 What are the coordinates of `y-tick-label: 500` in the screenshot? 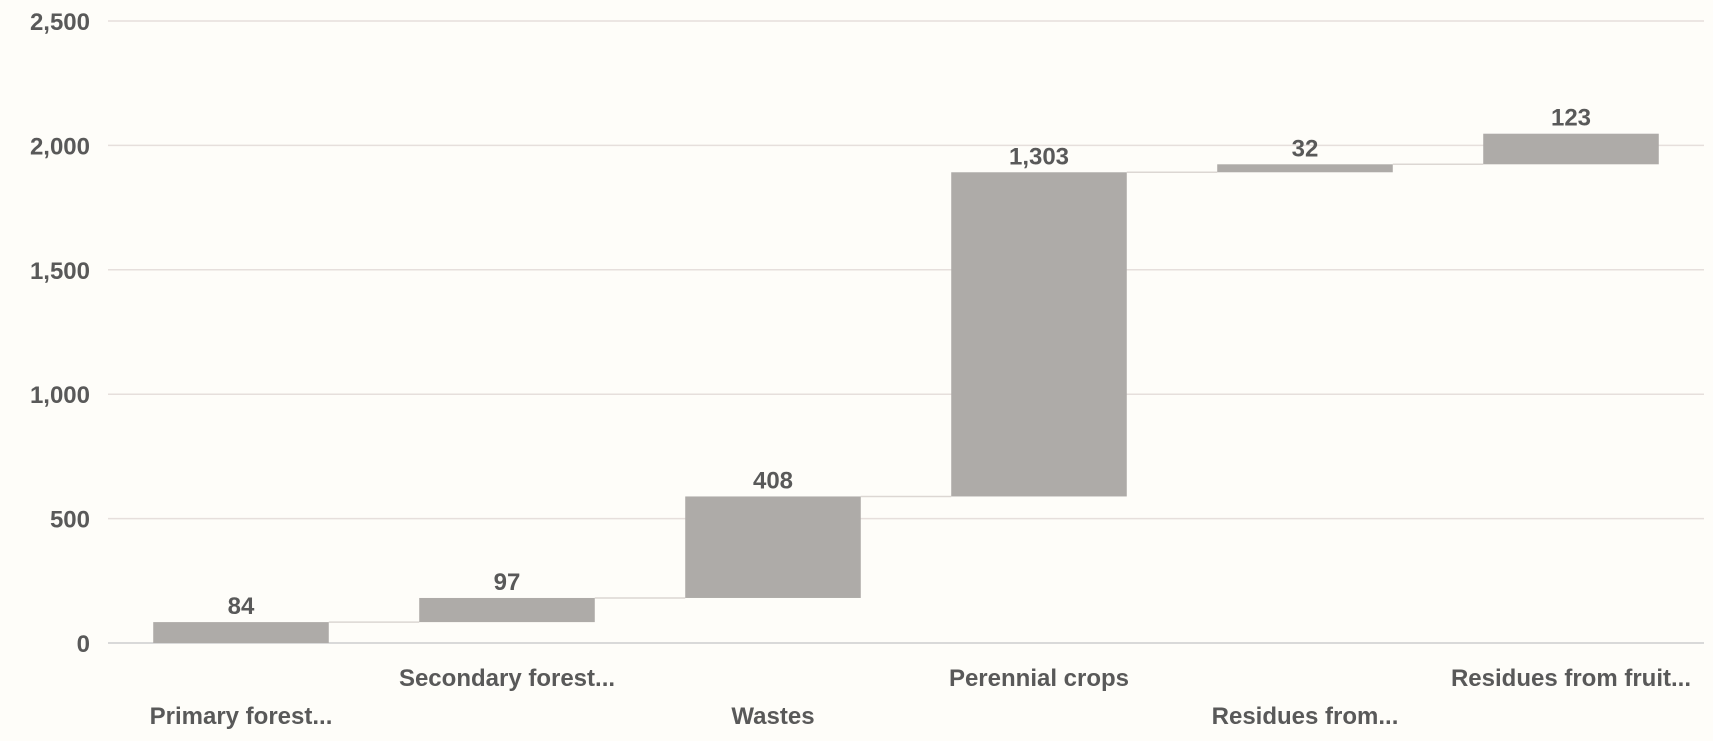 It's located at (70, 520).